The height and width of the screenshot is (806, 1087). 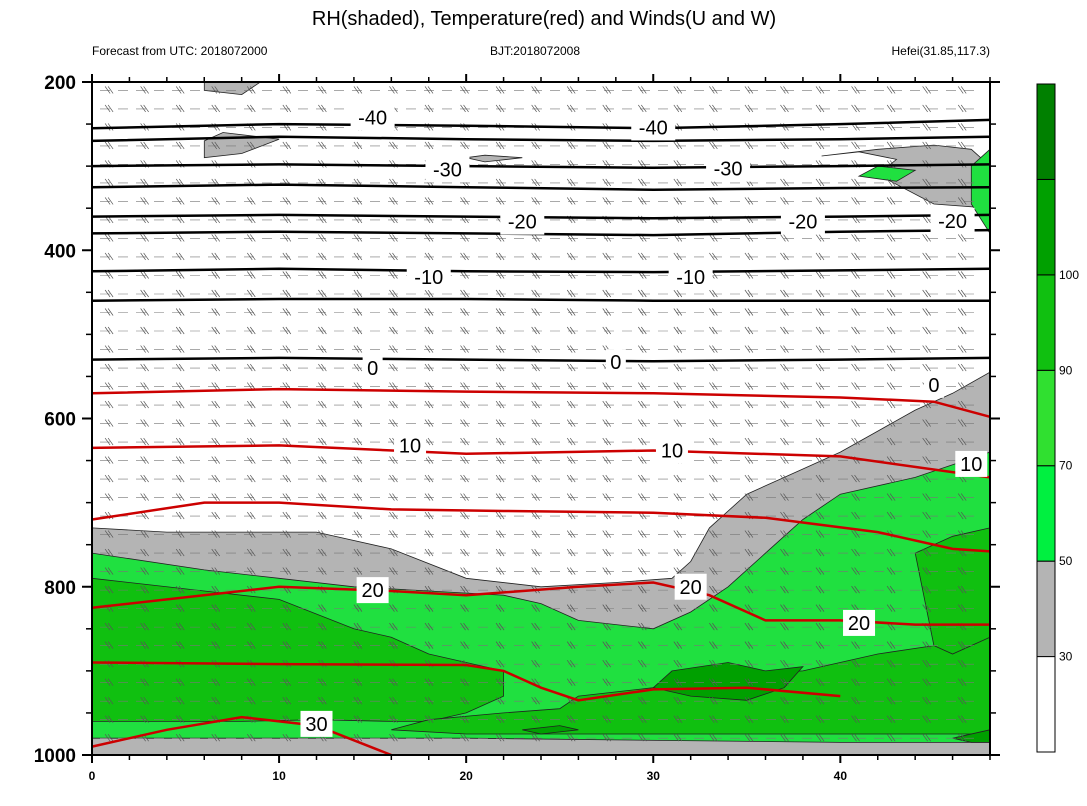 I want to click on contour-label: -10, so click(x=428, y=278).